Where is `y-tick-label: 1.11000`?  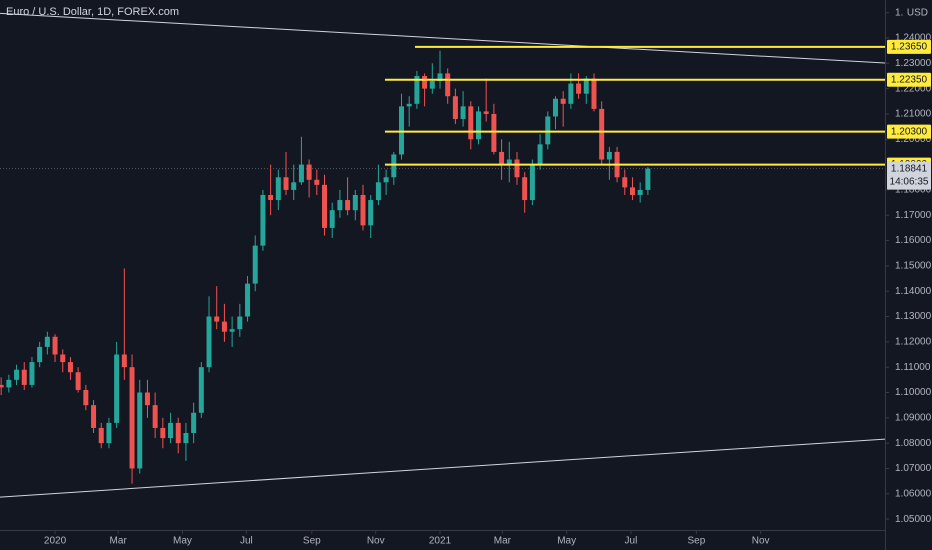 y-tick-label: 1.11000 is located at coordinates (913, 367).